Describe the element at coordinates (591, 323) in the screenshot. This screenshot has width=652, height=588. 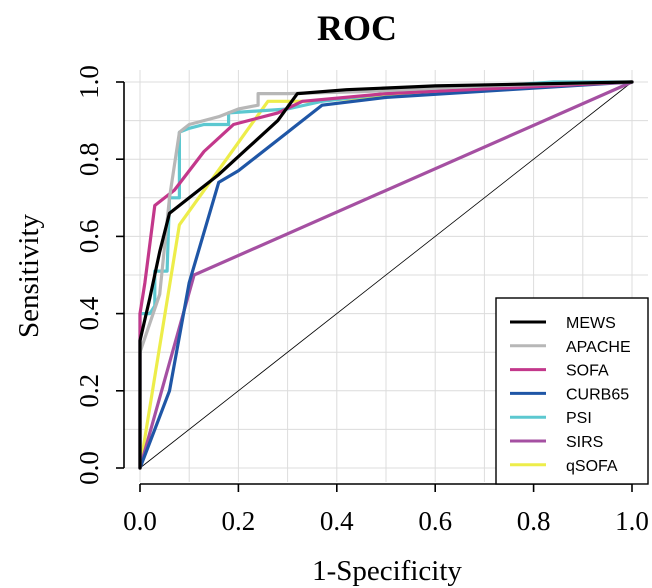
I see `legend-label: MEWS` at that location.